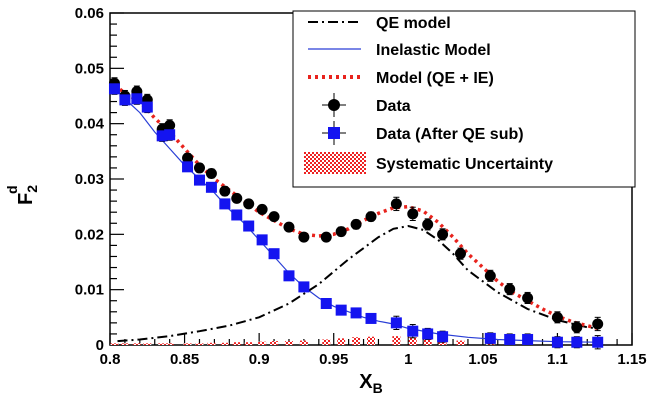 This screenshot has width=671, height=397. What do you see at coordinates (184, 359) in the screenshot?
I see `x-tick-label: 0.85` at bounding box center [184, 359].